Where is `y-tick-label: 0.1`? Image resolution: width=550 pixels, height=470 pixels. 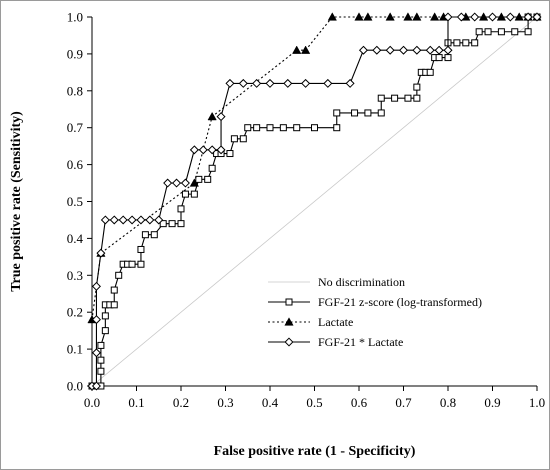
y-tick-label: 0.1 is located at coordinates (75, 349).